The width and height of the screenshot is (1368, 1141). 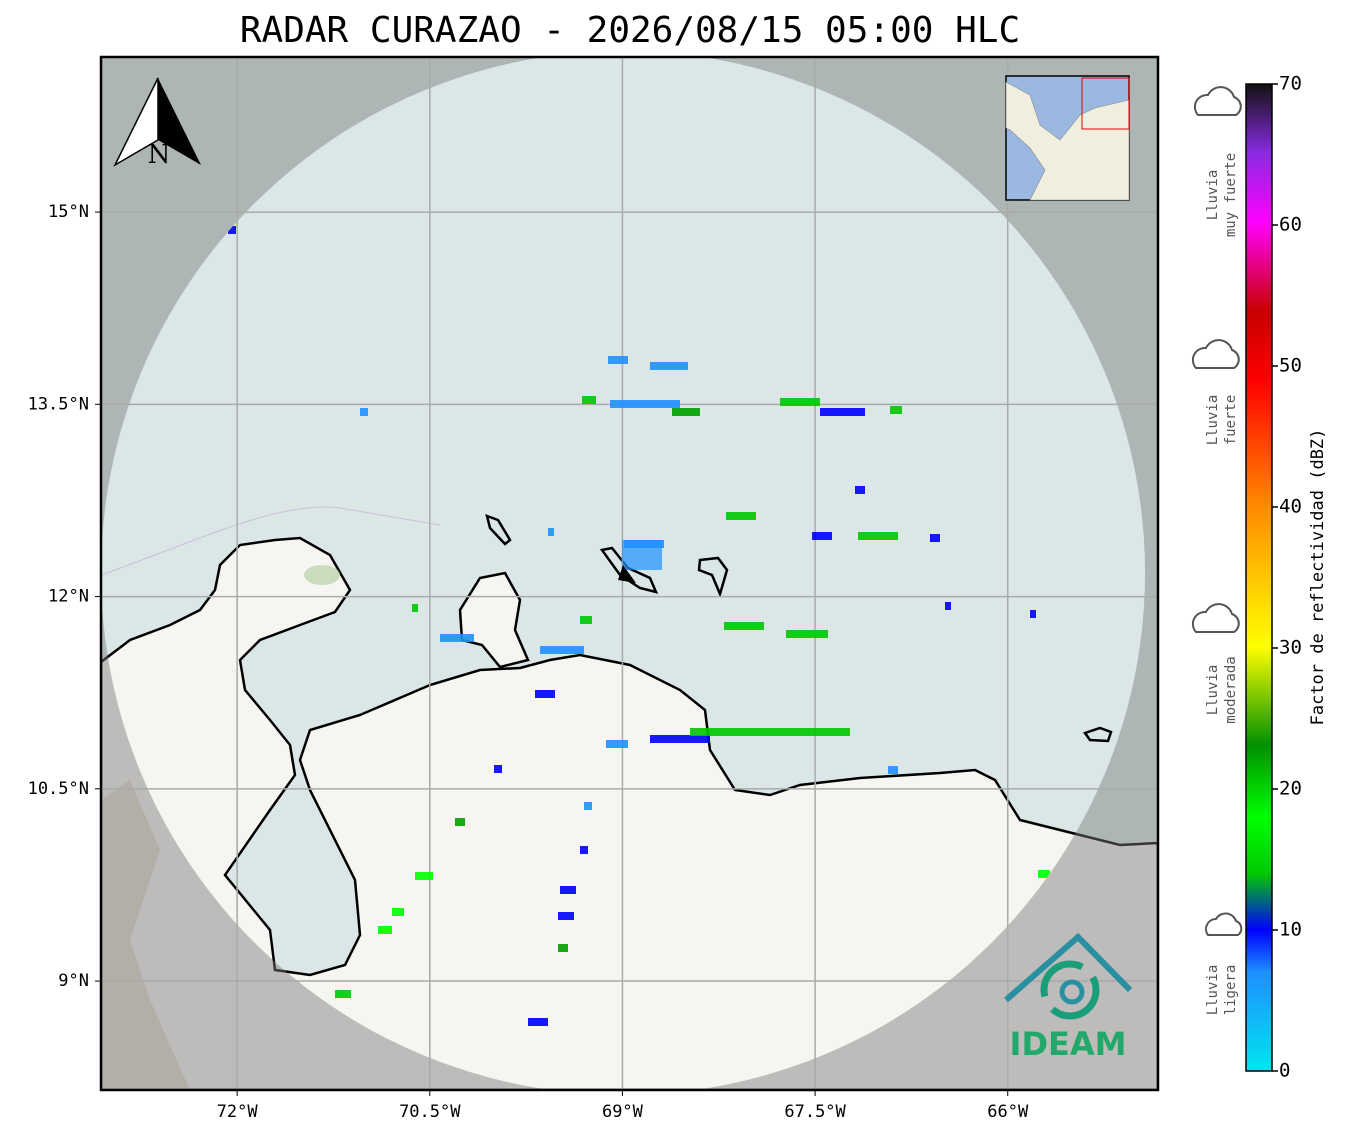 I want to click on park, so click(x=322, y=575).